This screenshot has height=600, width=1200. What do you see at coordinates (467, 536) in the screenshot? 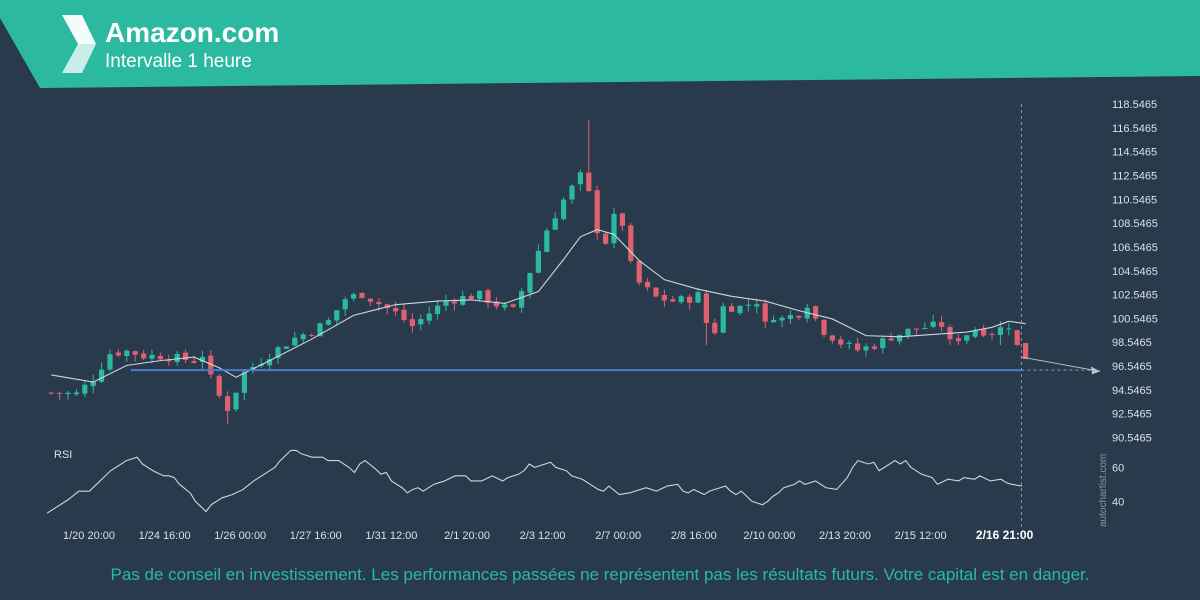
I see `x-tick-label: 2/1 20:00` at bounding box center [467, 536].